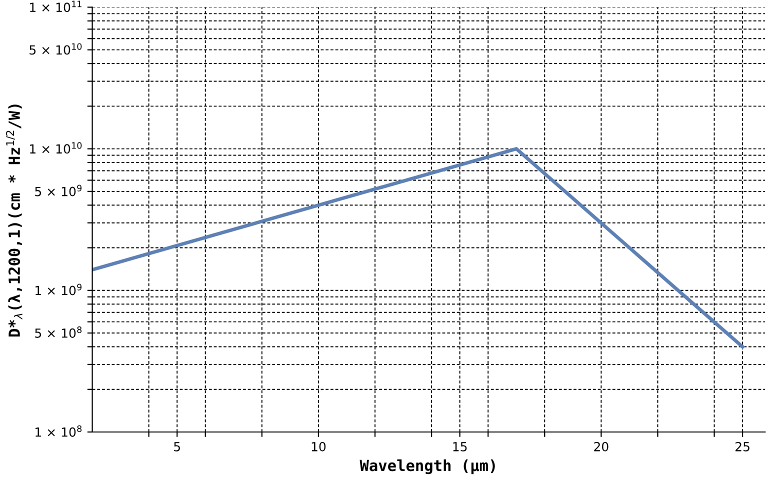 The height and width of the screenshot is (480, 769). I want to click on y-tick-label: 1 × 10$^{10}$, so click(56, 148).